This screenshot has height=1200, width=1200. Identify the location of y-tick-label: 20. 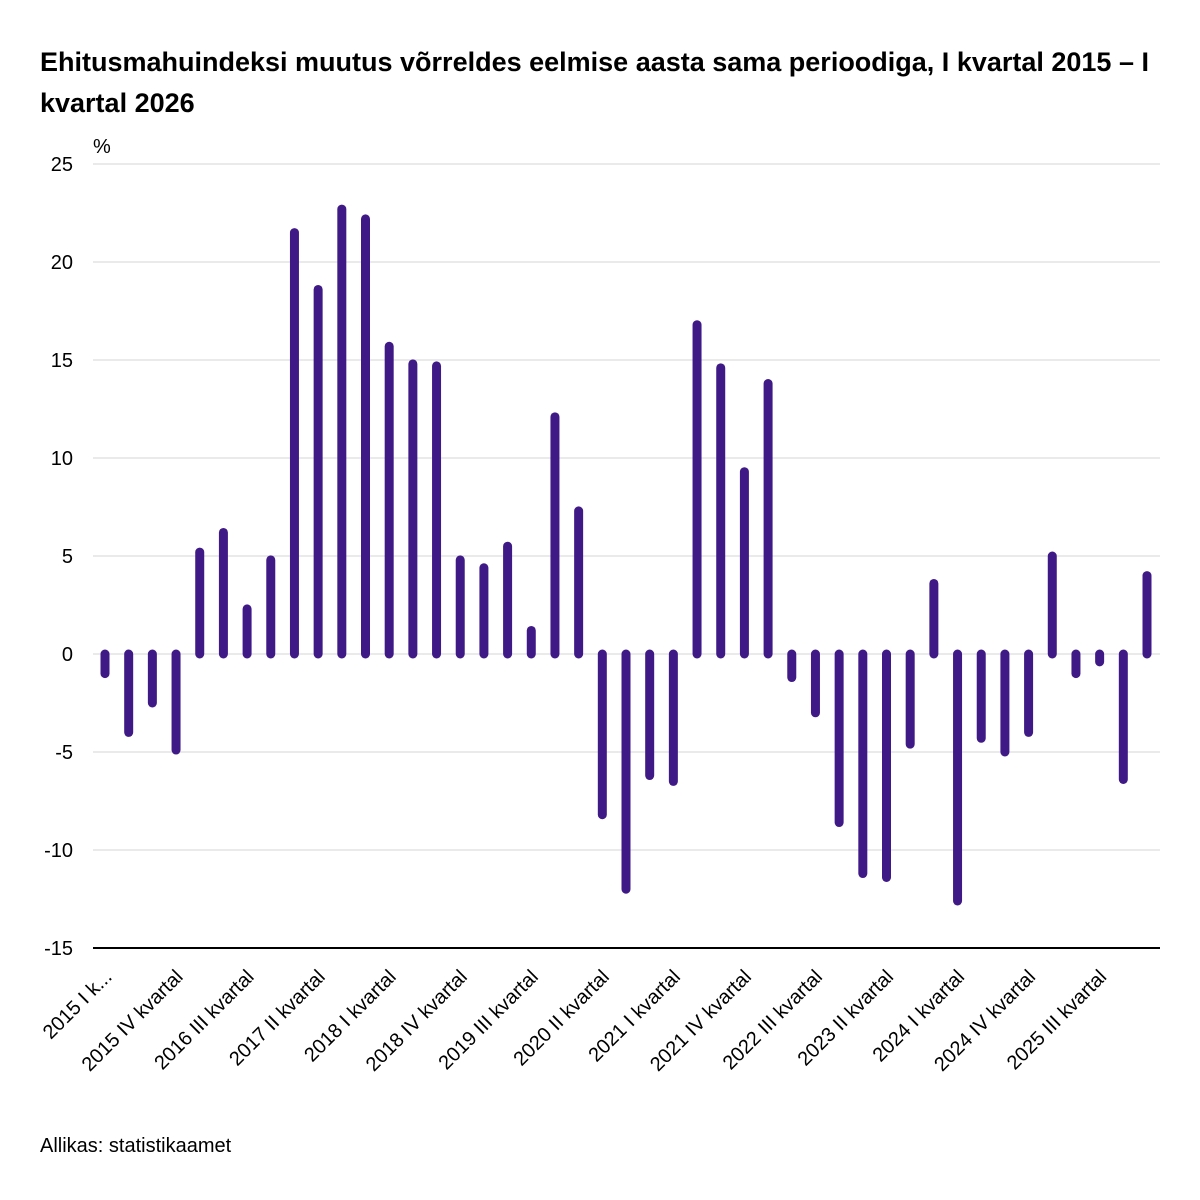
(62, 263).